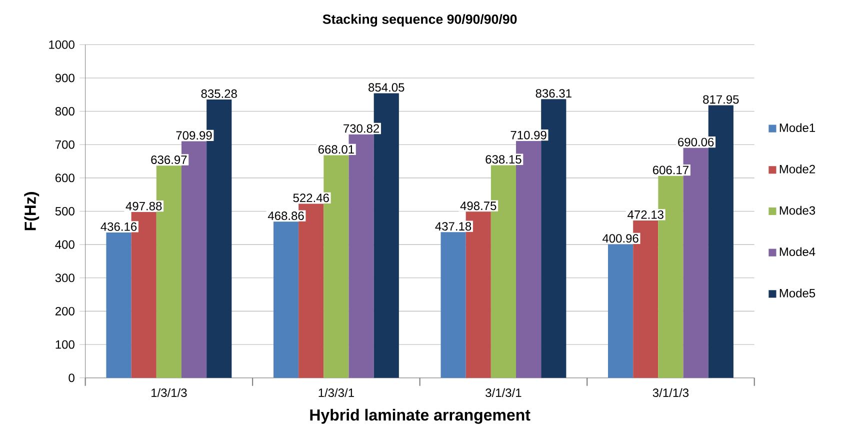 This screenshot has height=446, width=853. I want to click on x-tick-label: 1/3/1/3, so click(169, 393).